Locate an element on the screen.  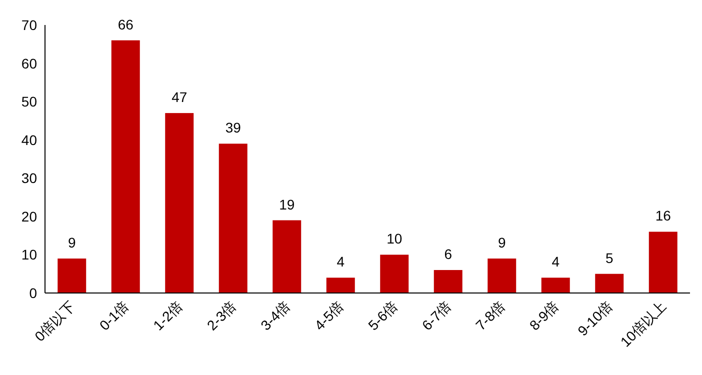
x-tick-label: 3-4倍 is located at coordinates (275, 316).